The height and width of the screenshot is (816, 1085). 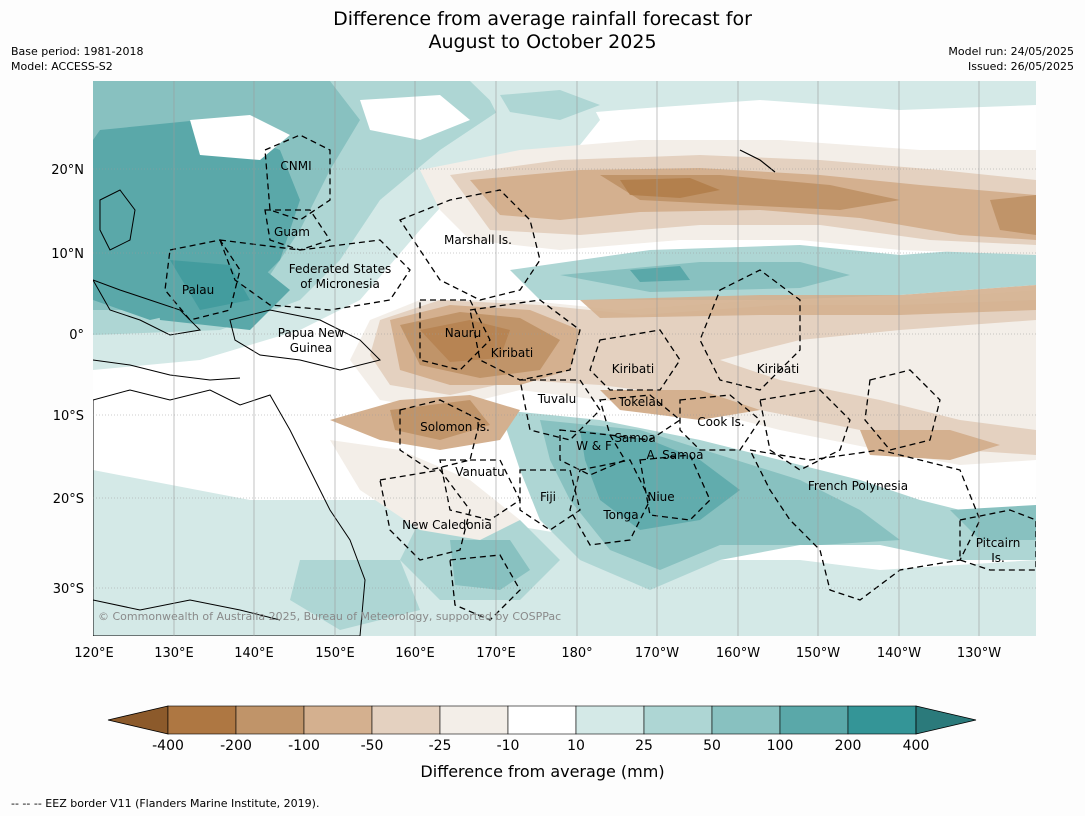 I want to click on label-vanuatu: Vanuatu, so click(x=480, y=472).